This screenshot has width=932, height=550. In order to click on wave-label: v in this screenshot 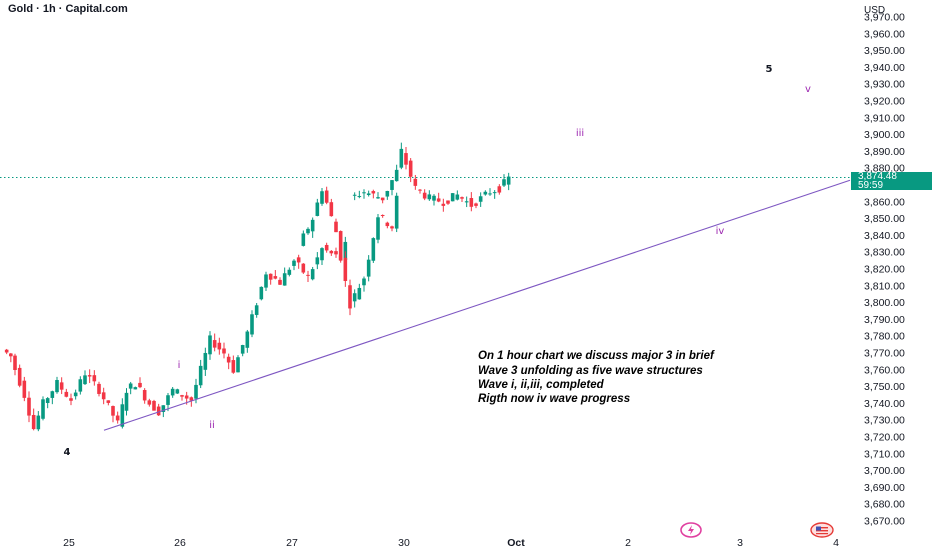, I will do `click(808, 89)`.